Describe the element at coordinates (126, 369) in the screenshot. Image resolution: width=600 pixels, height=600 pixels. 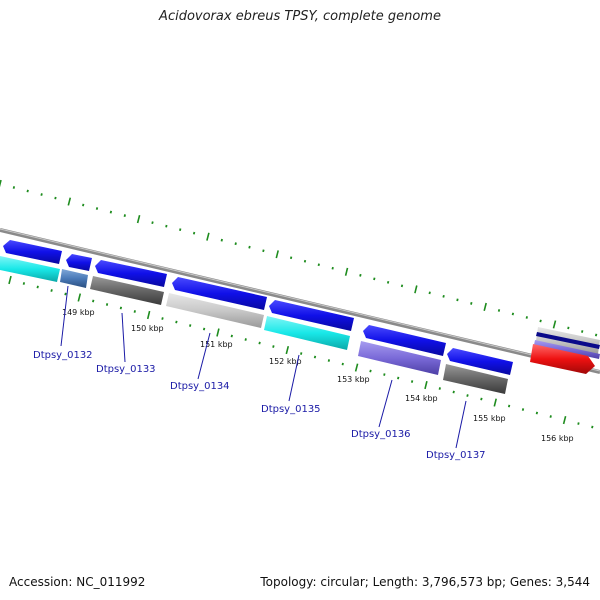
I see `gene-label: Dtpsy_0133` at that location.